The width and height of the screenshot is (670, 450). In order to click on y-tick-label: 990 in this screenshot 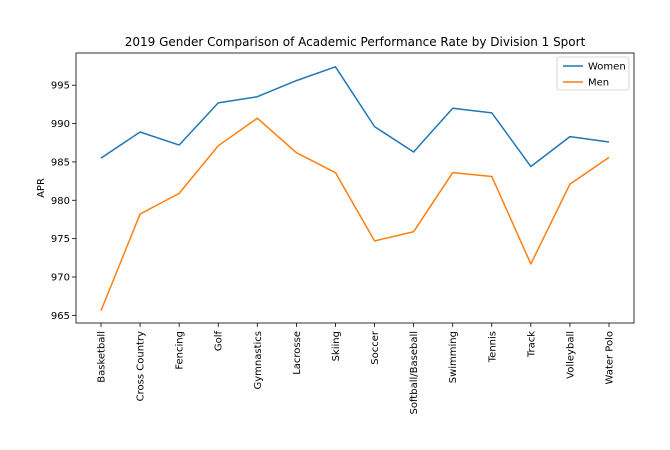, I will do `click(60, 124)`.